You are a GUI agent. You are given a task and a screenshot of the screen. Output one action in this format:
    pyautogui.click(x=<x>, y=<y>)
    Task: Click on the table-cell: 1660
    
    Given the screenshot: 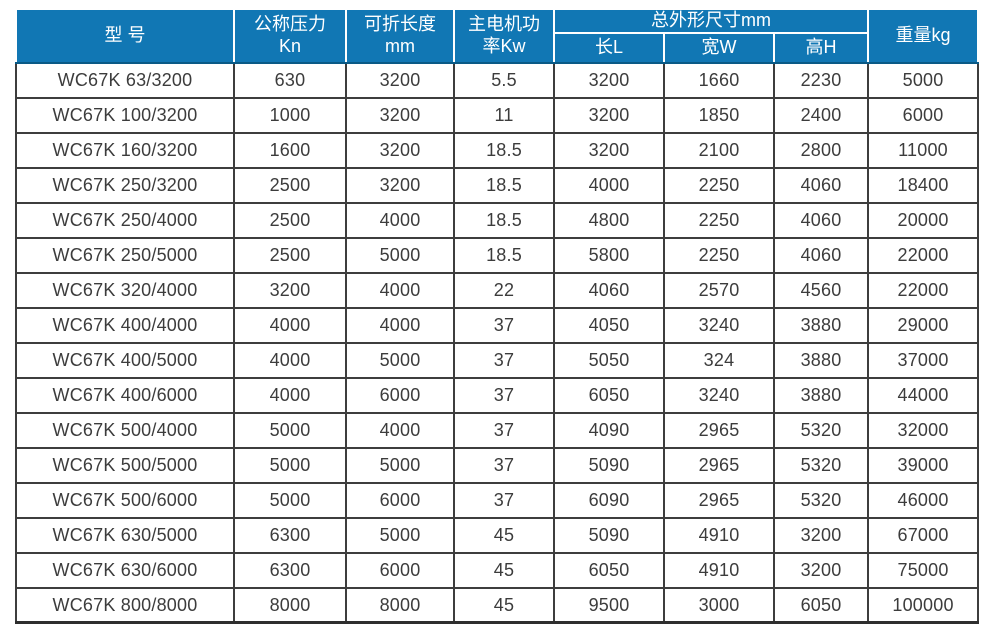 What is the action you would take?
    pyautogui.click(x=719, y=80)
    